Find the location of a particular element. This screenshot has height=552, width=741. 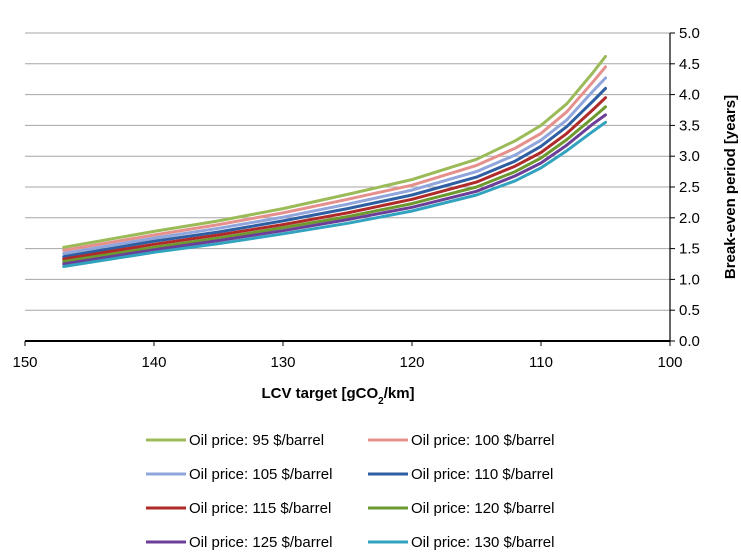

legend-label: Oil price: 130 $/barrel is located at coordinates (482, 542).